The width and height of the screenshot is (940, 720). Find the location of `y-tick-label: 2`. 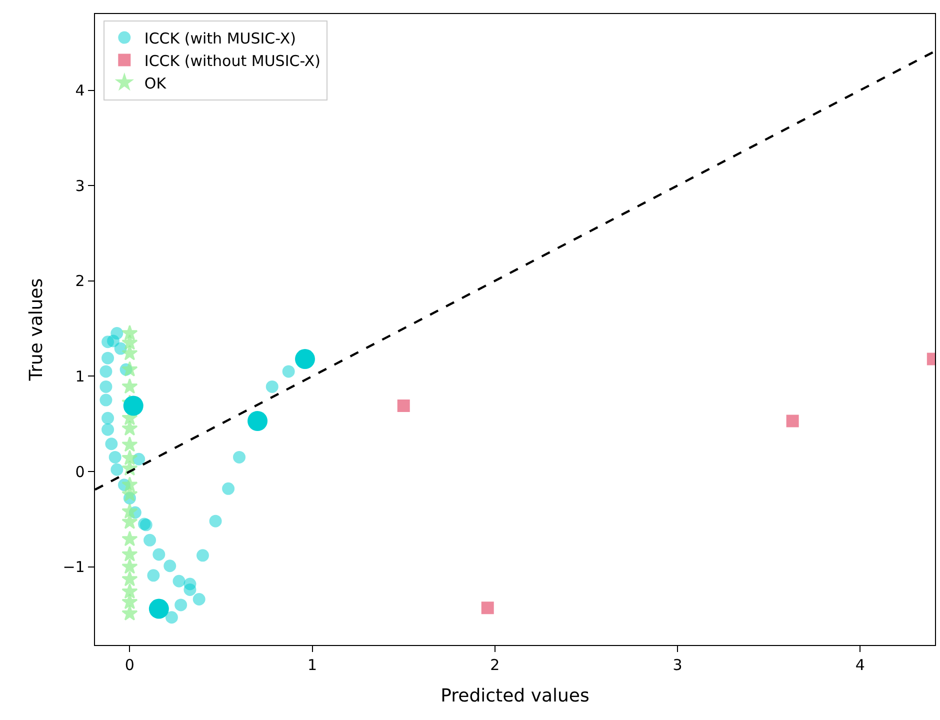

y-tick-label: 2 is located at coordinates (80, 281).